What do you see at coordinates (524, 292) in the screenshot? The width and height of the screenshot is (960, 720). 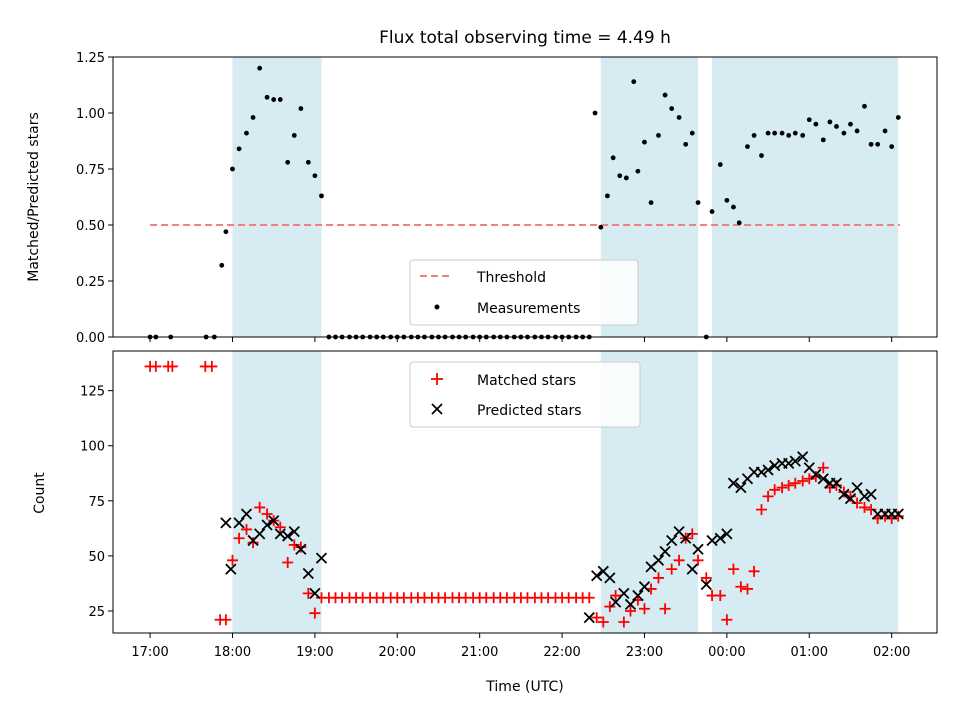 I see `ratio-legend-box` at bounding box center [524, 292].